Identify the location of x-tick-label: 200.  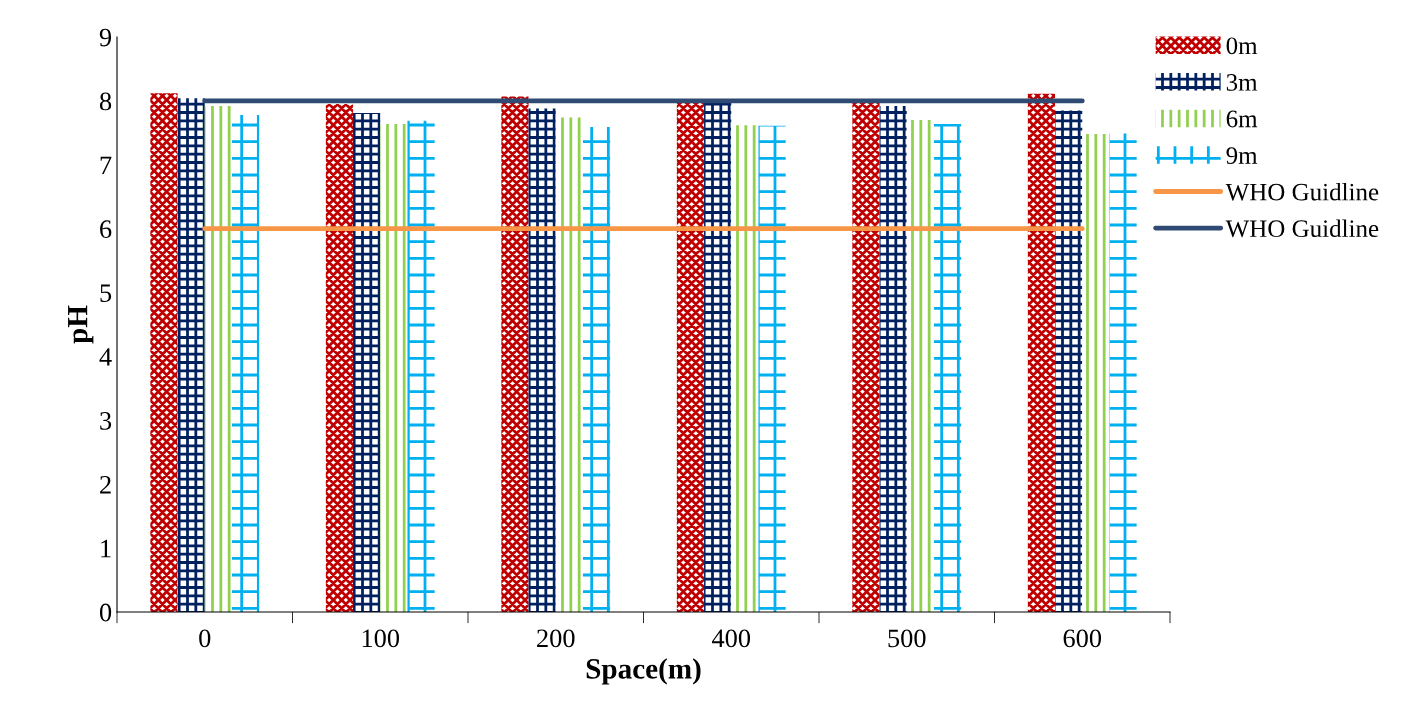
(556, 638).